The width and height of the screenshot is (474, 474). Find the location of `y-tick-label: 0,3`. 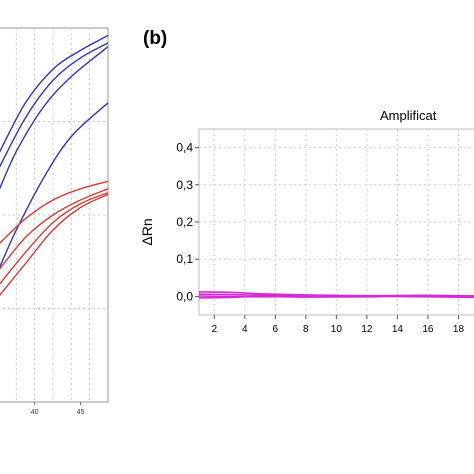

y-tick-label: 0,3 is located at coordinates (184, 185).